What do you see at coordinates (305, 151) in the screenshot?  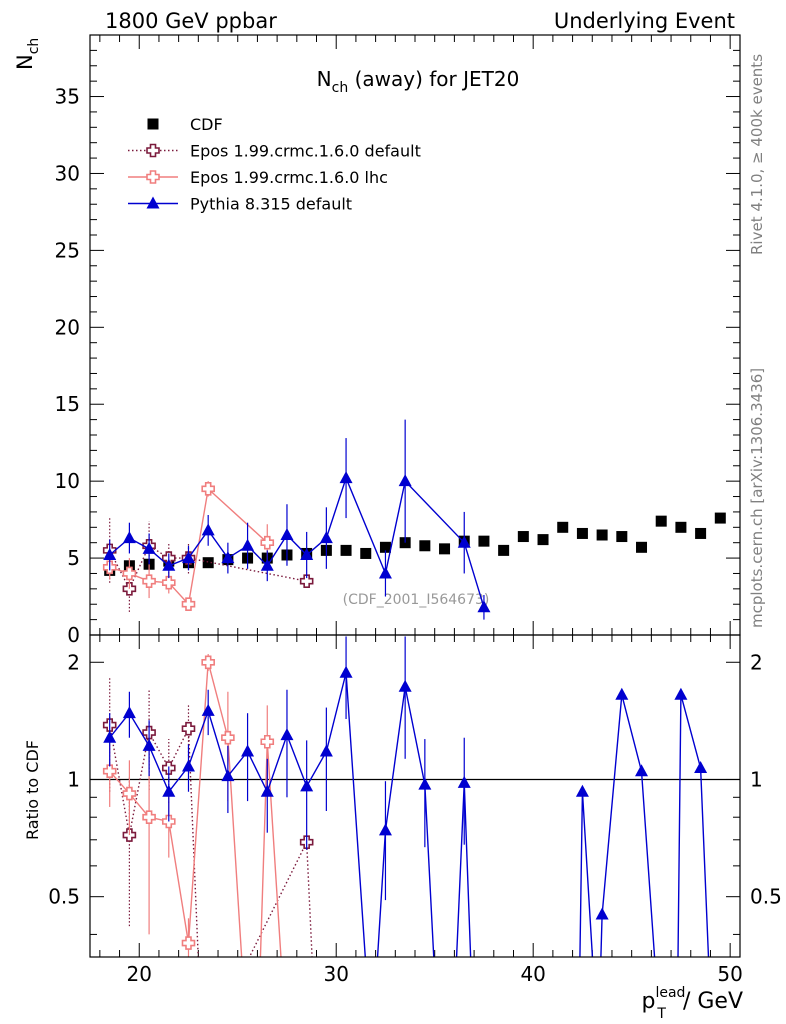 I see `legend-label: Epos 1.99.crmc.1.6.0 default` at bounding box center [305, 151].